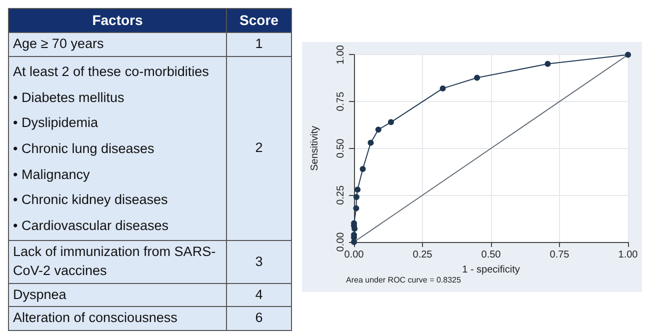  Describe the element at coordinates (628, 255) in the screenshot. I see `x-tick-label: 1.00` at that location.